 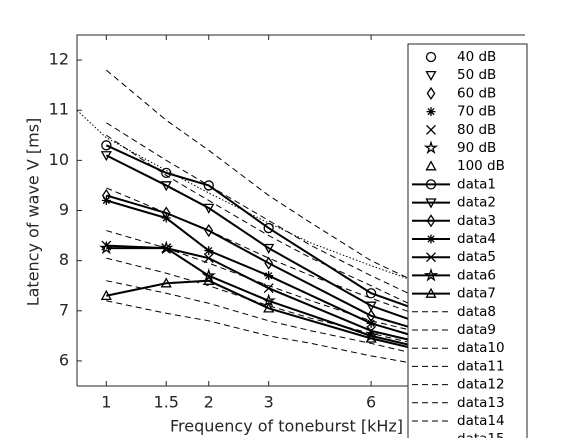 I want to click on legend-label: data1, so click(x=476, y=184).